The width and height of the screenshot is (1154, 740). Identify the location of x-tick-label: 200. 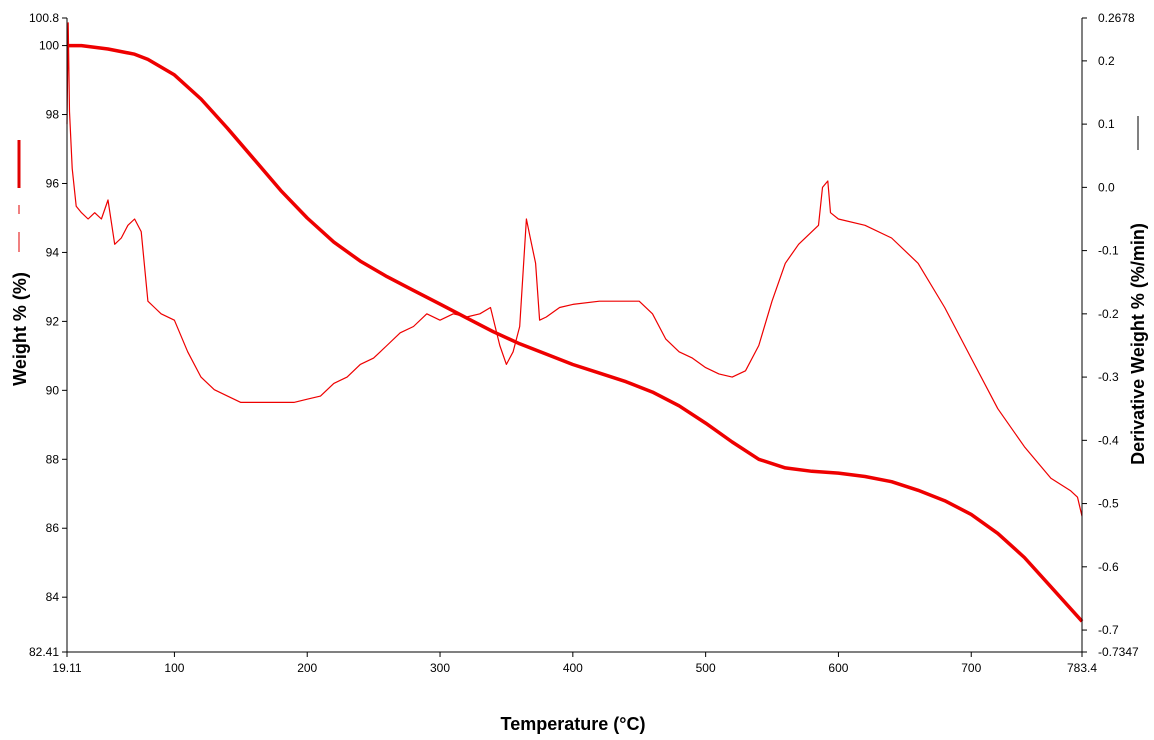
(307, 668).